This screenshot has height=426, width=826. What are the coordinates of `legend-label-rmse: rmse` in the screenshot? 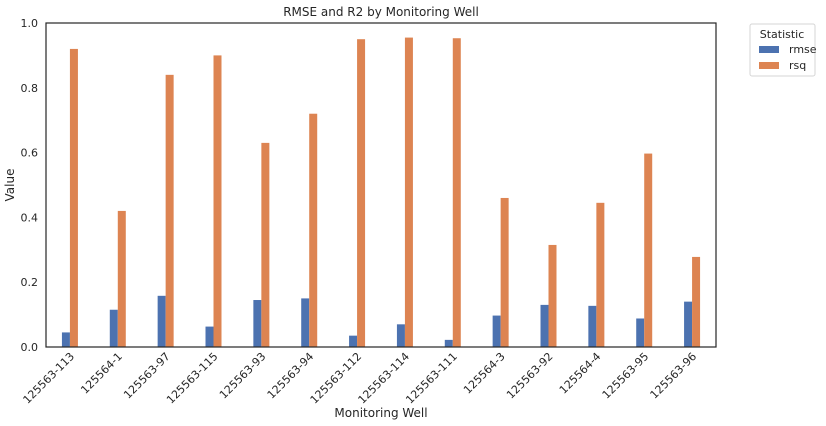 It's located at (803, 49).